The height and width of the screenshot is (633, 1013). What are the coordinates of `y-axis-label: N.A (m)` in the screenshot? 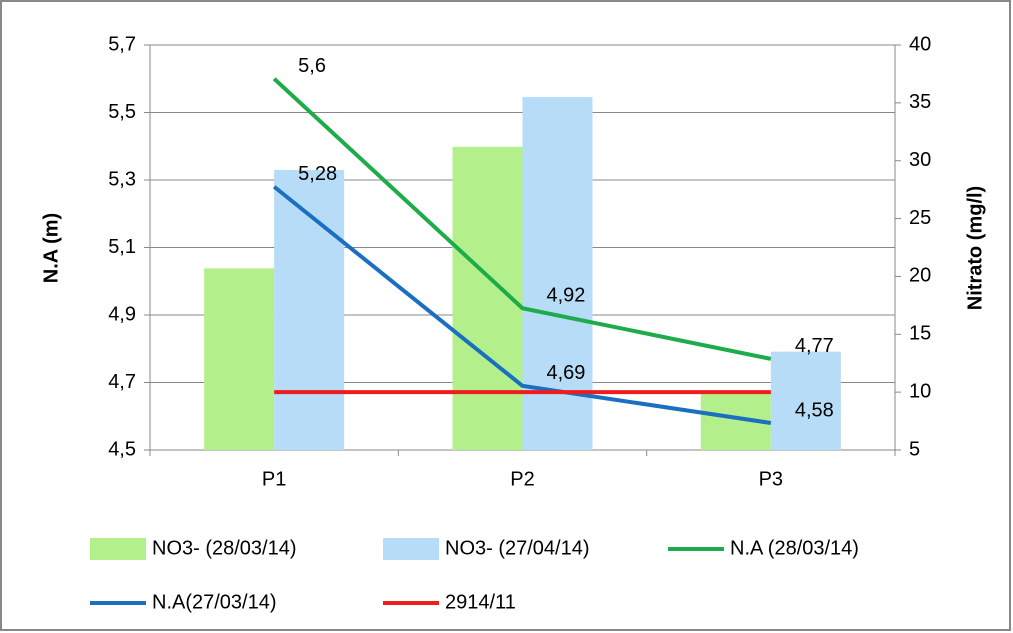 It's located at (51, 248).